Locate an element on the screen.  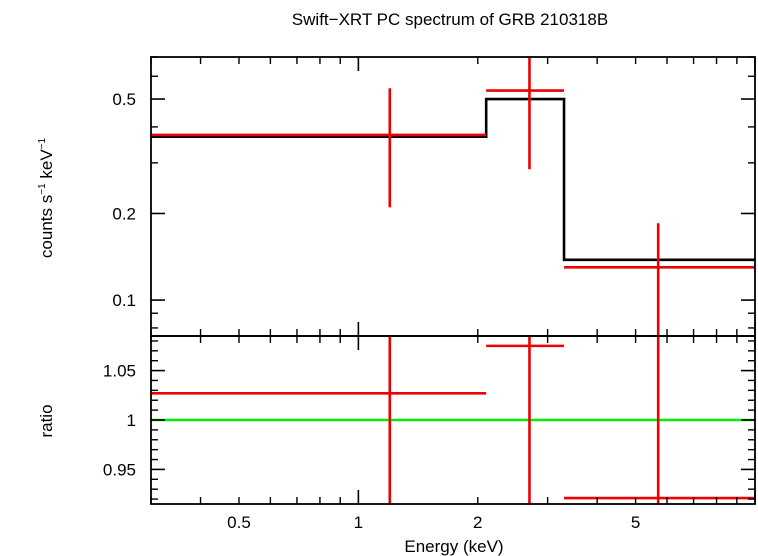
energy-axis: 0.5 1 2 5 is located at coordinates (433, 522).